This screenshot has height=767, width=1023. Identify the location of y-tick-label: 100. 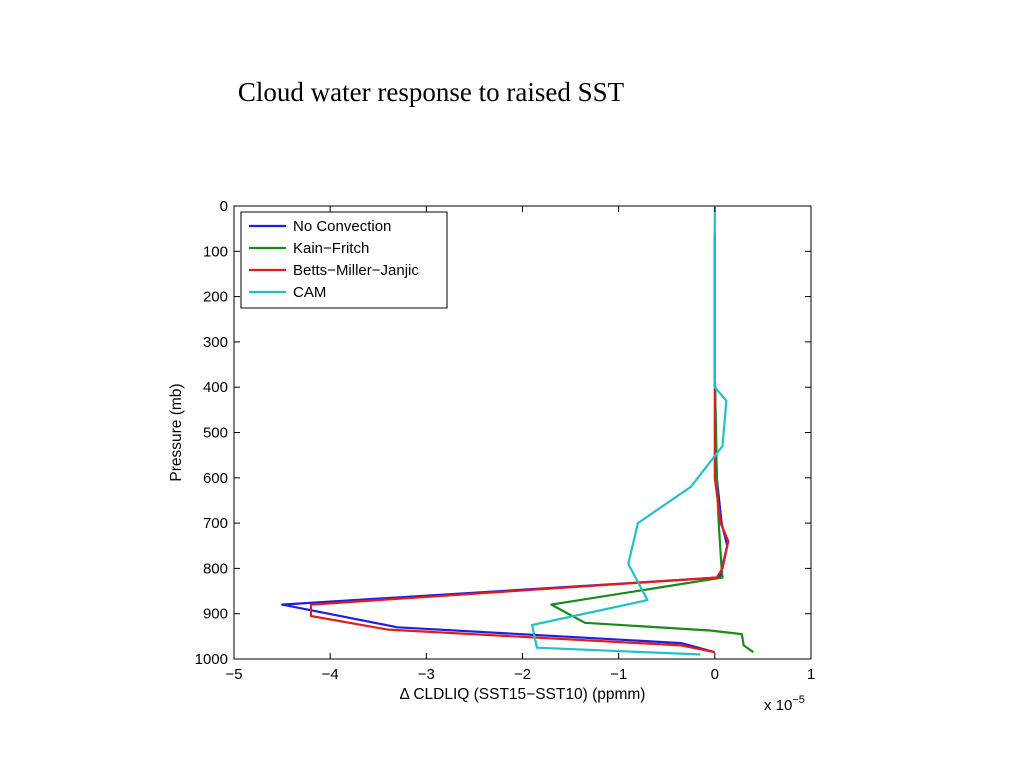
(215, 251).